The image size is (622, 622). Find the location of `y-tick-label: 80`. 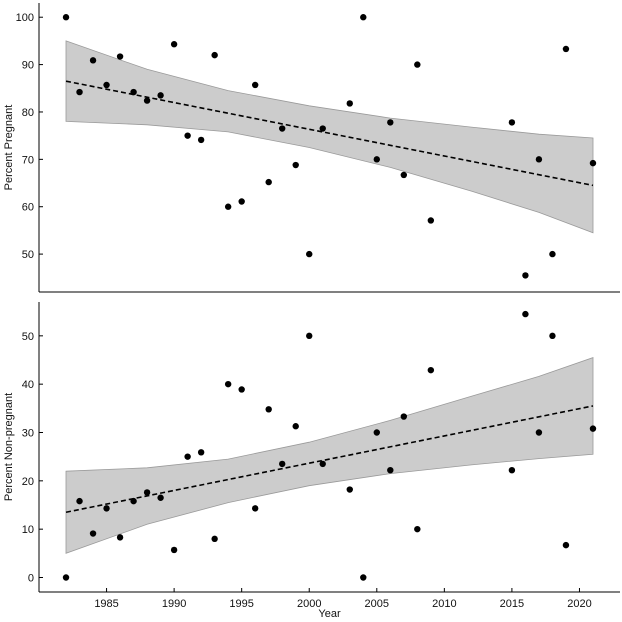

y-tick-label: 80 is located at coordinates (28, 113).